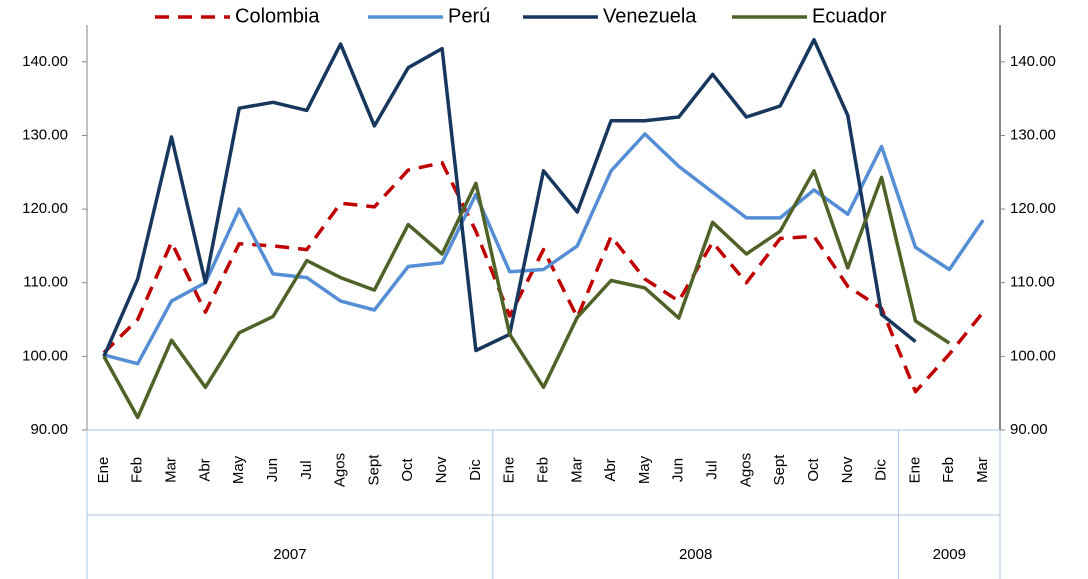  I want to click on x-group-label: 2009, so click(949, 554).